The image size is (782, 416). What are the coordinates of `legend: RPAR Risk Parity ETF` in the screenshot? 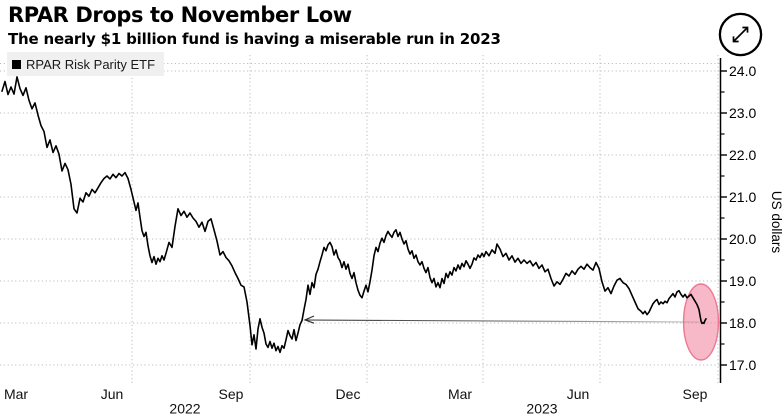 It's located at (86, 64).